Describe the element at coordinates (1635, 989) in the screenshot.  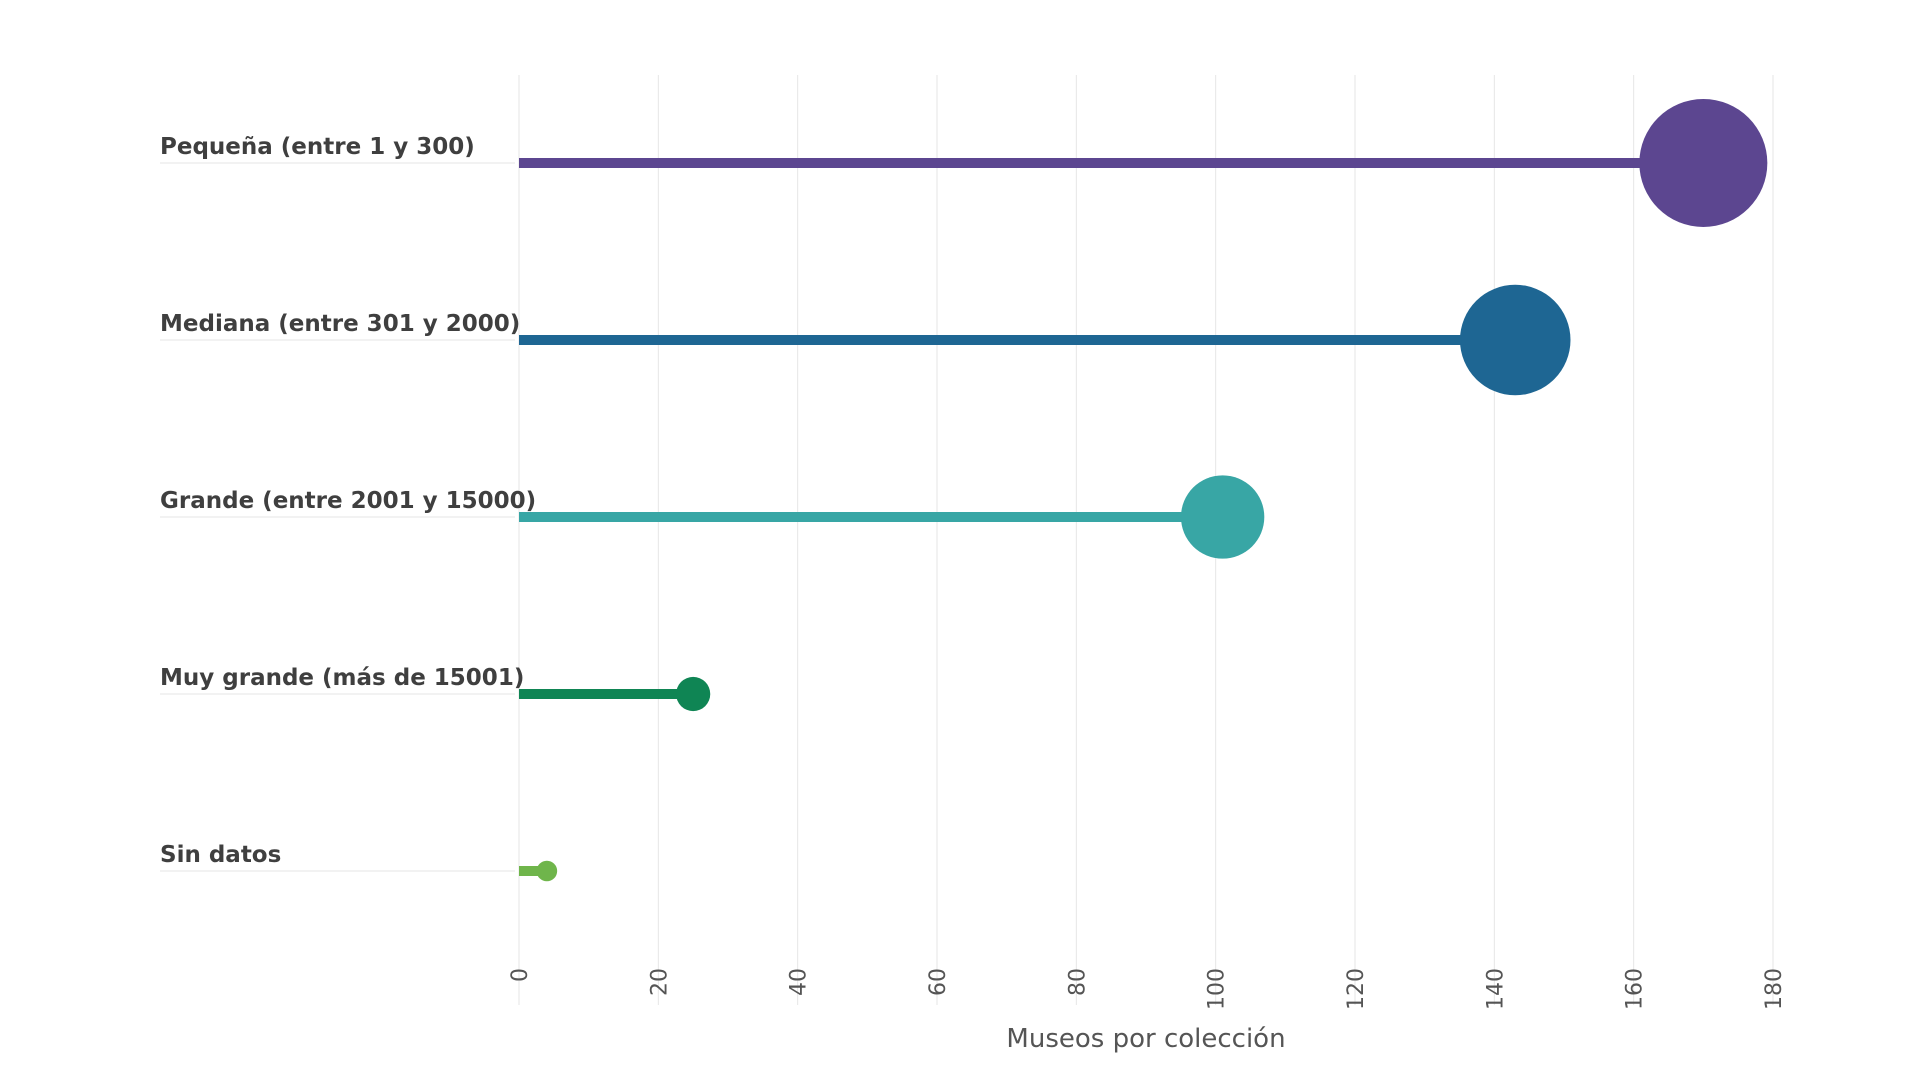
I see `x-tick-label: 160` at that location.